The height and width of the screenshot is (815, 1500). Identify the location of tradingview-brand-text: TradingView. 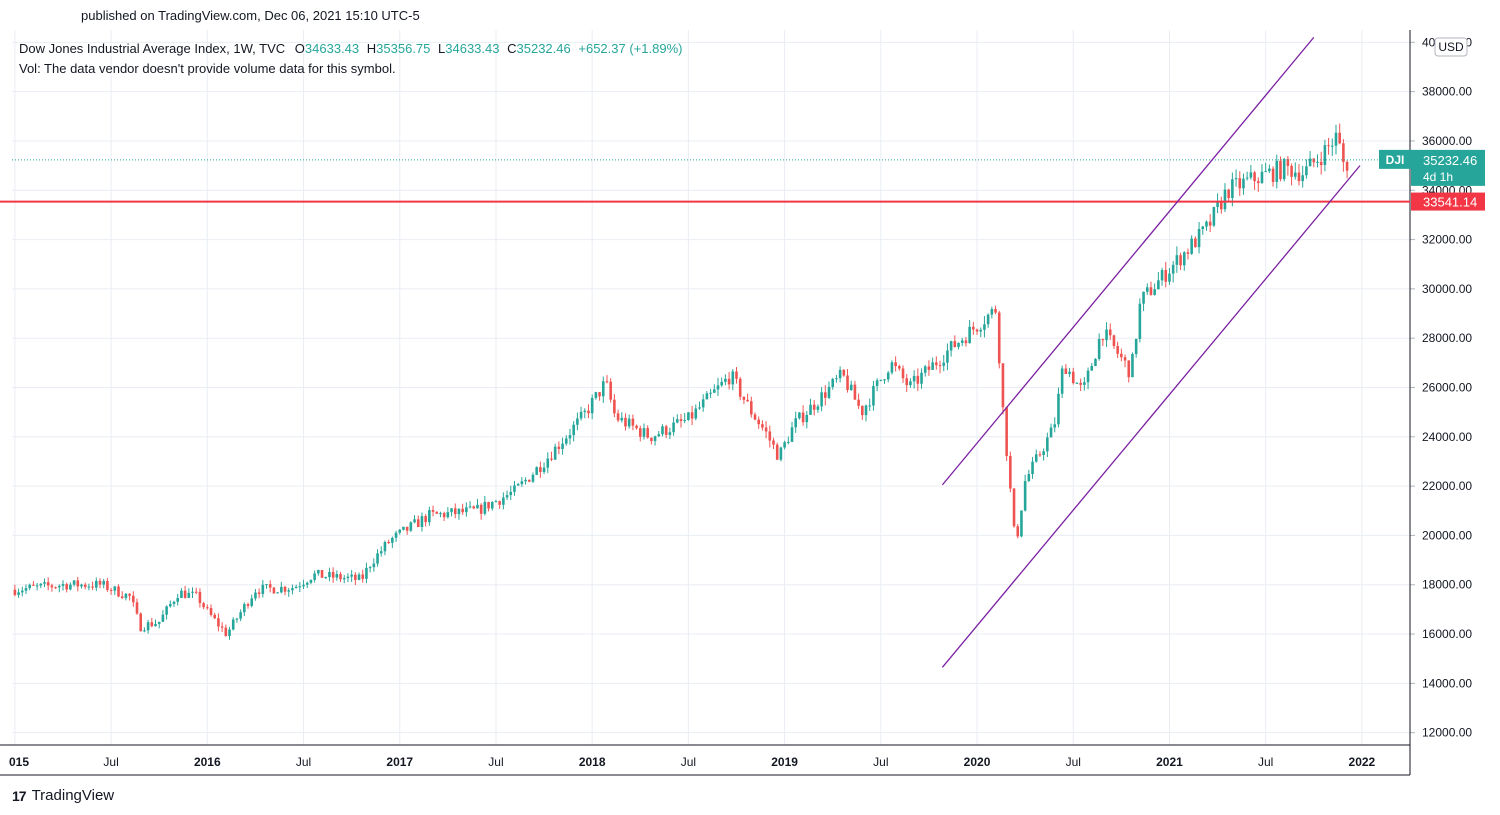
(73, 795).